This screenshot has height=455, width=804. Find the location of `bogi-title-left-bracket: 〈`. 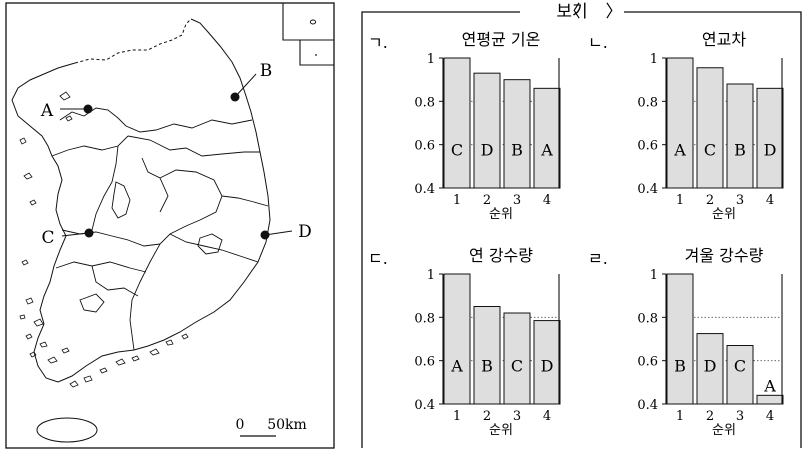

bogi-title-left-bracket: 〈 is located at coordinates (572, 12).